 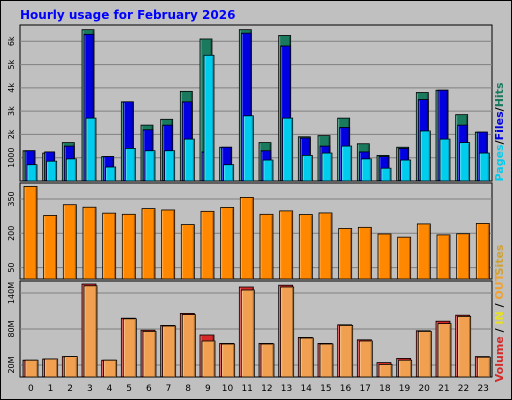 I want to click on volume-tick-label: 80M, so click(x=11, y=328).